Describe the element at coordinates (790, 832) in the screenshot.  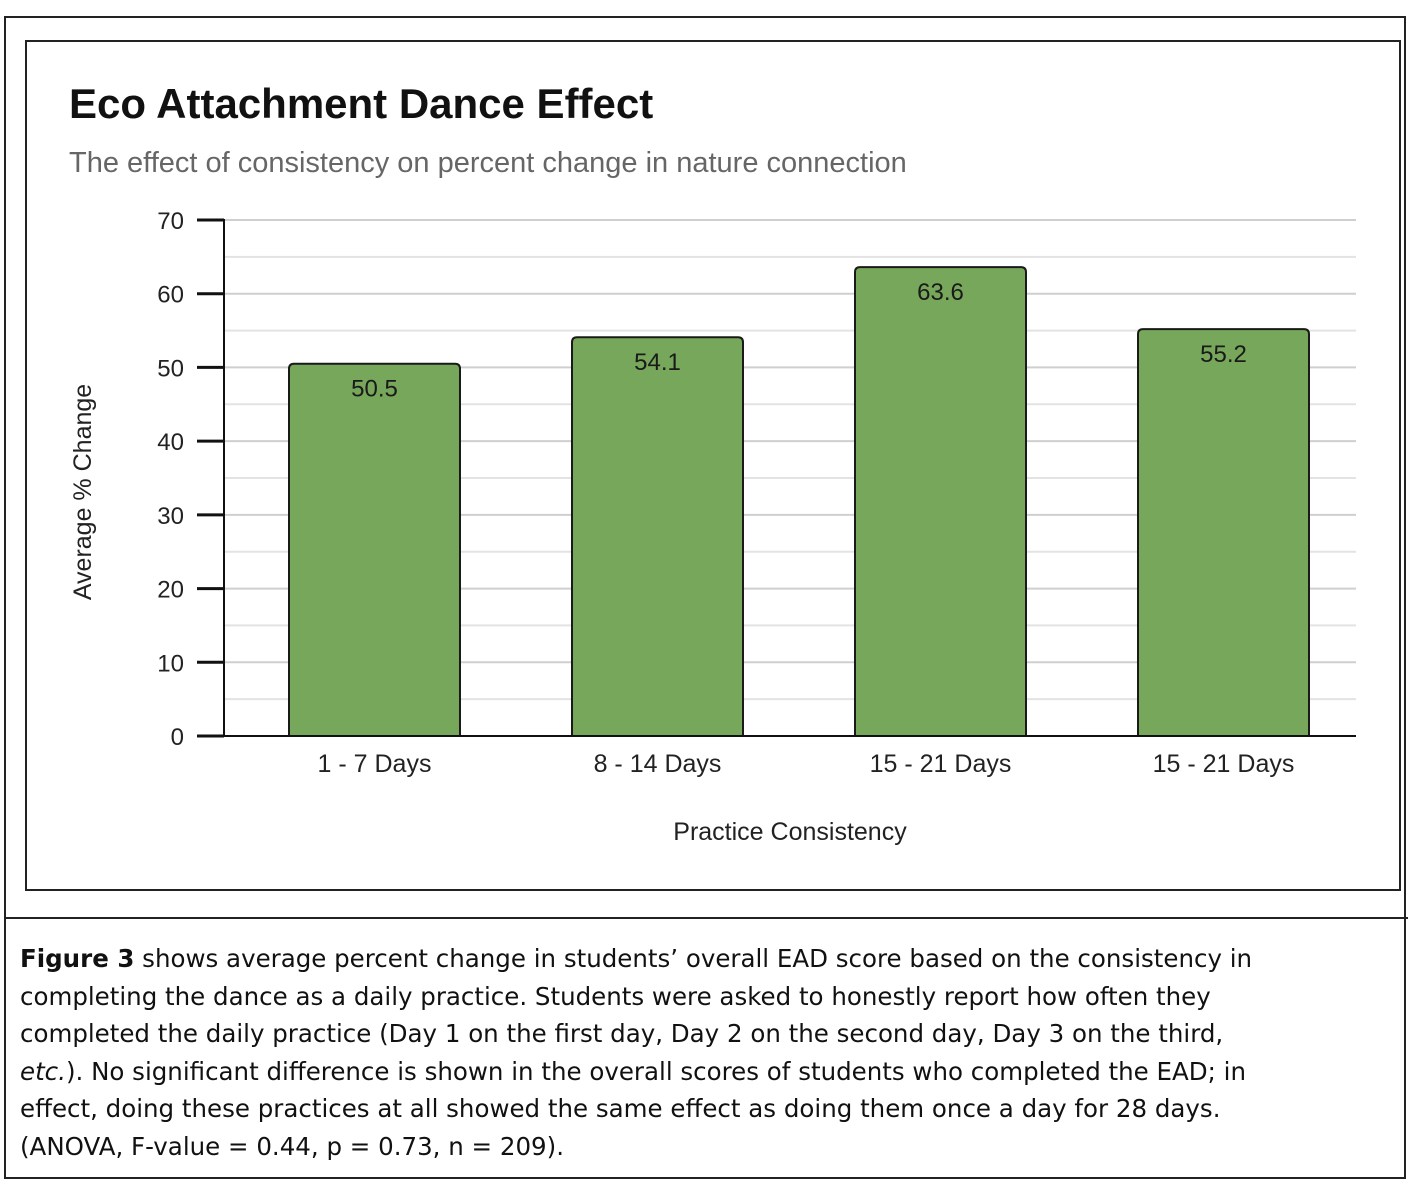
I see `x-axis-title: Practice Consistency` at that location.